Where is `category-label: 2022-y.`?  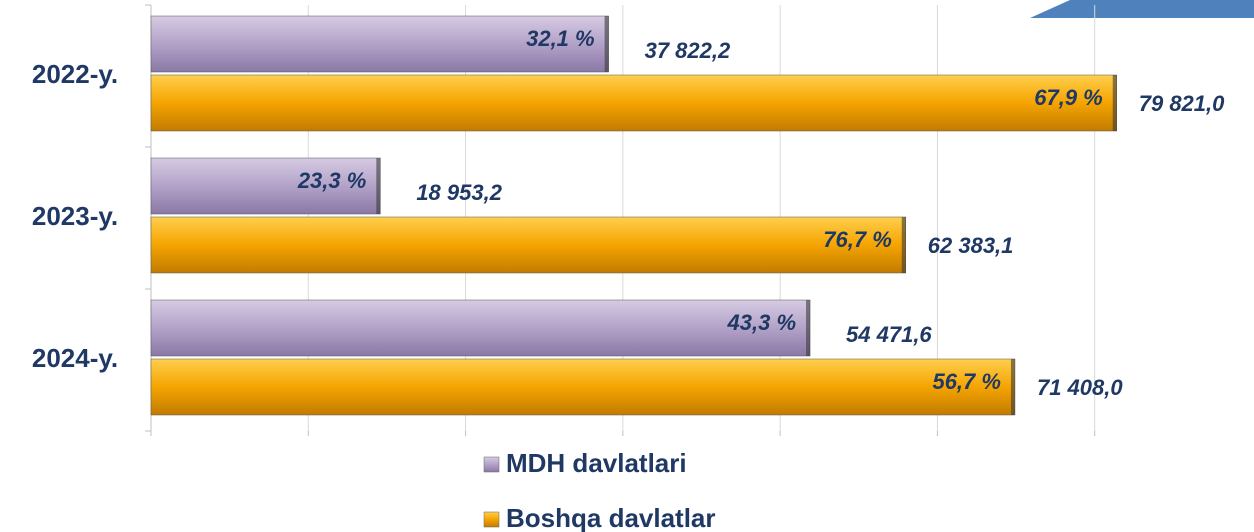
category-label: 2022-y. is located at coordinates (75, 74).